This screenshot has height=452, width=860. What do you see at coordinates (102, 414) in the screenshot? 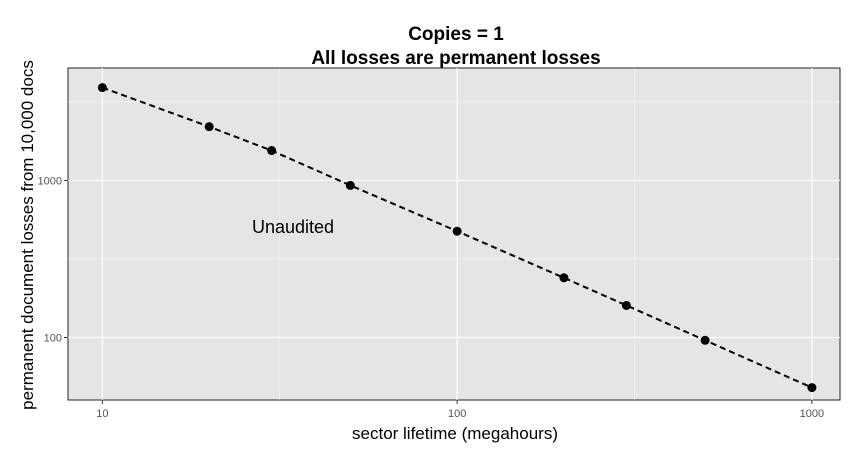
I see `x-tick-label: 10` at bounding box center [102, 414].